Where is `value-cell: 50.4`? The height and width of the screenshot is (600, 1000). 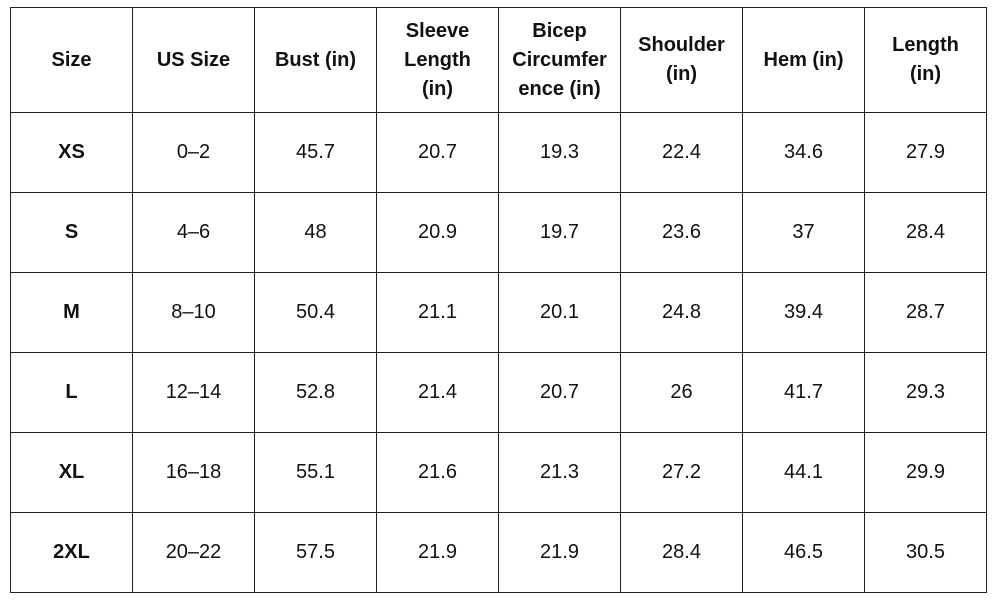 value-cell: 50.4 is located at coordinates (315, 312).